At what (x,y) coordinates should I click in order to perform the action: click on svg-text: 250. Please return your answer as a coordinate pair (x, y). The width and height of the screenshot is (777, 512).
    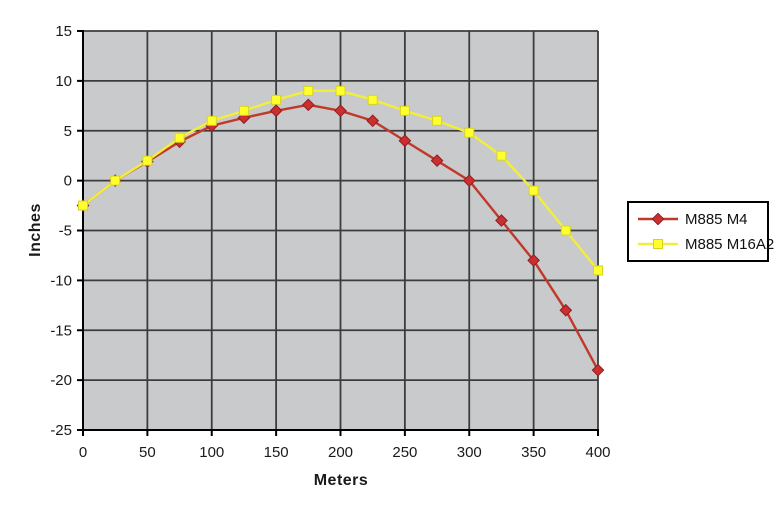
    Looking at the image, I should click on (404, 452).